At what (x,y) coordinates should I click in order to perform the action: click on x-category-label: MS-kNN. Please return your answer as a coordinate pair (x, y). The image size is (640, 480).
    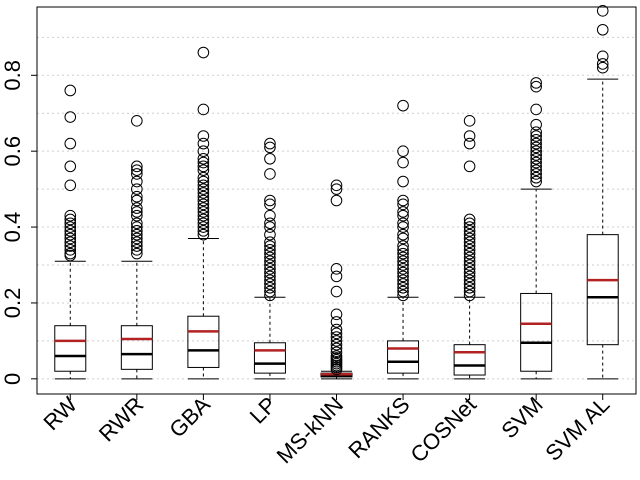
    Looking at the image, I should click on (310, 430).